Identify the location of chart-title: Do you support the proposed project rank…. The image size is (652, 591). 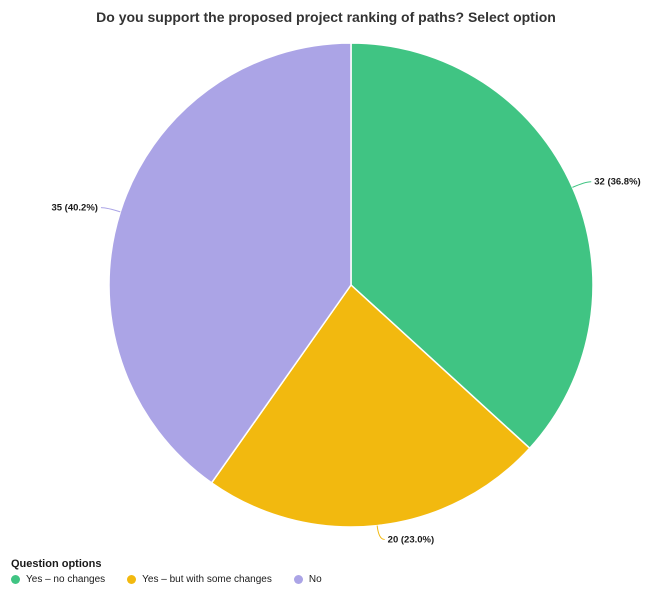
(326, 17).